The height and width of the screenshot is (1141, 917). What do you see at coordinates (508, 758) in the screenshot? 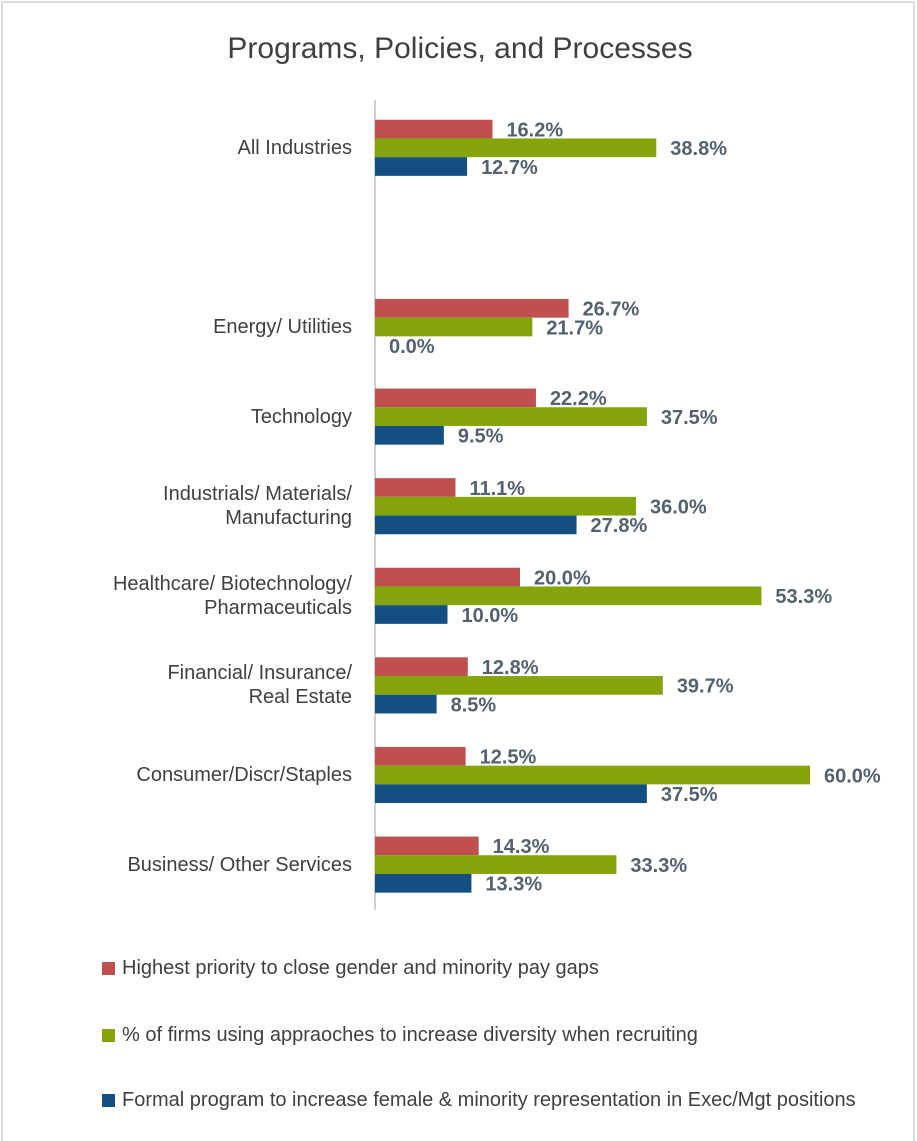
I see `value-label: 12.5%` at bounding box center [508, 758].